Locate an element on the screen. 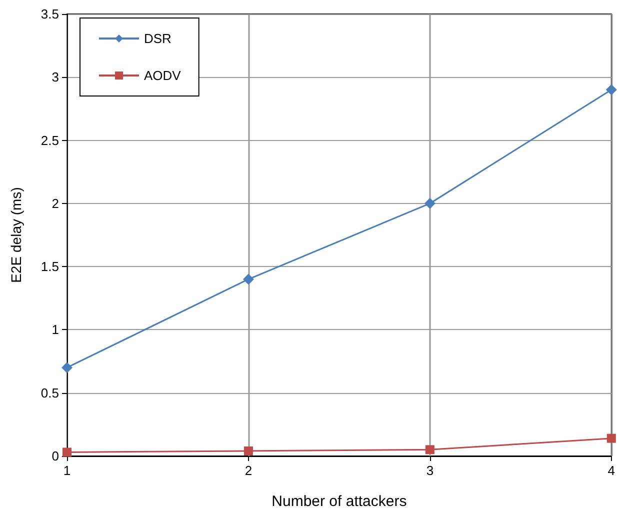  x-tick-label: 4 is located at coordinates (611, 470).